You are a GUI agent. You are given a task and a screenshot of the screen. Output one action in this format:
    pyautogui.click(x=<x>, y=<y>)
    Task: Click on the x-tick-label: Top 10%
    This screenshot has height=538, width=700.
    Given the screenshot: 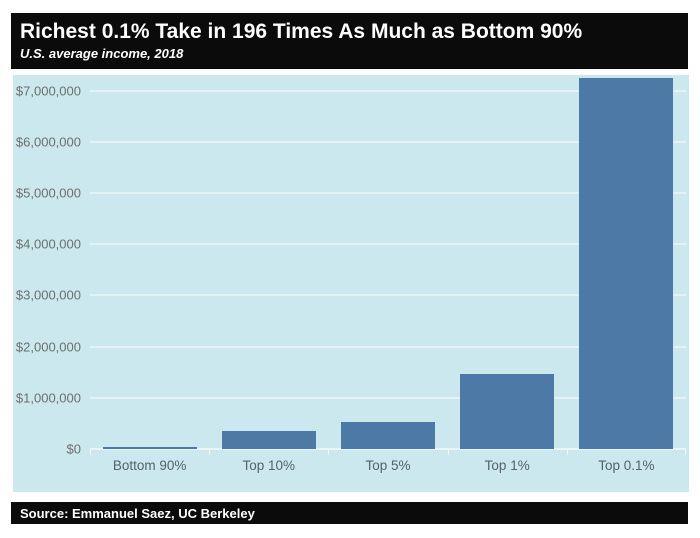 What is the action you would take?
    pyautogui.click(x=269, y=465)
    